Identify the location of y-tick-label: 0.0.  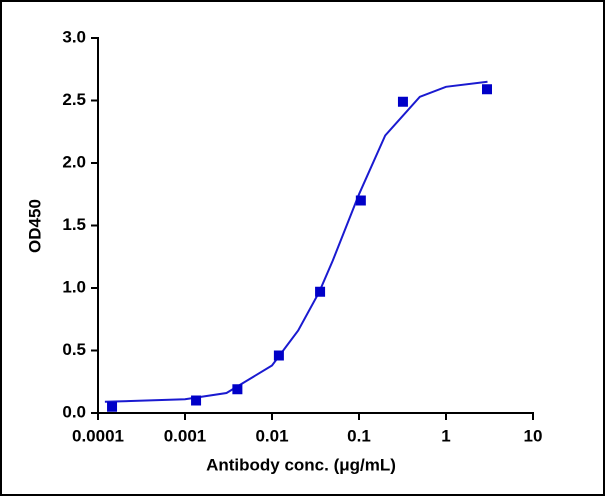
(74, 411).